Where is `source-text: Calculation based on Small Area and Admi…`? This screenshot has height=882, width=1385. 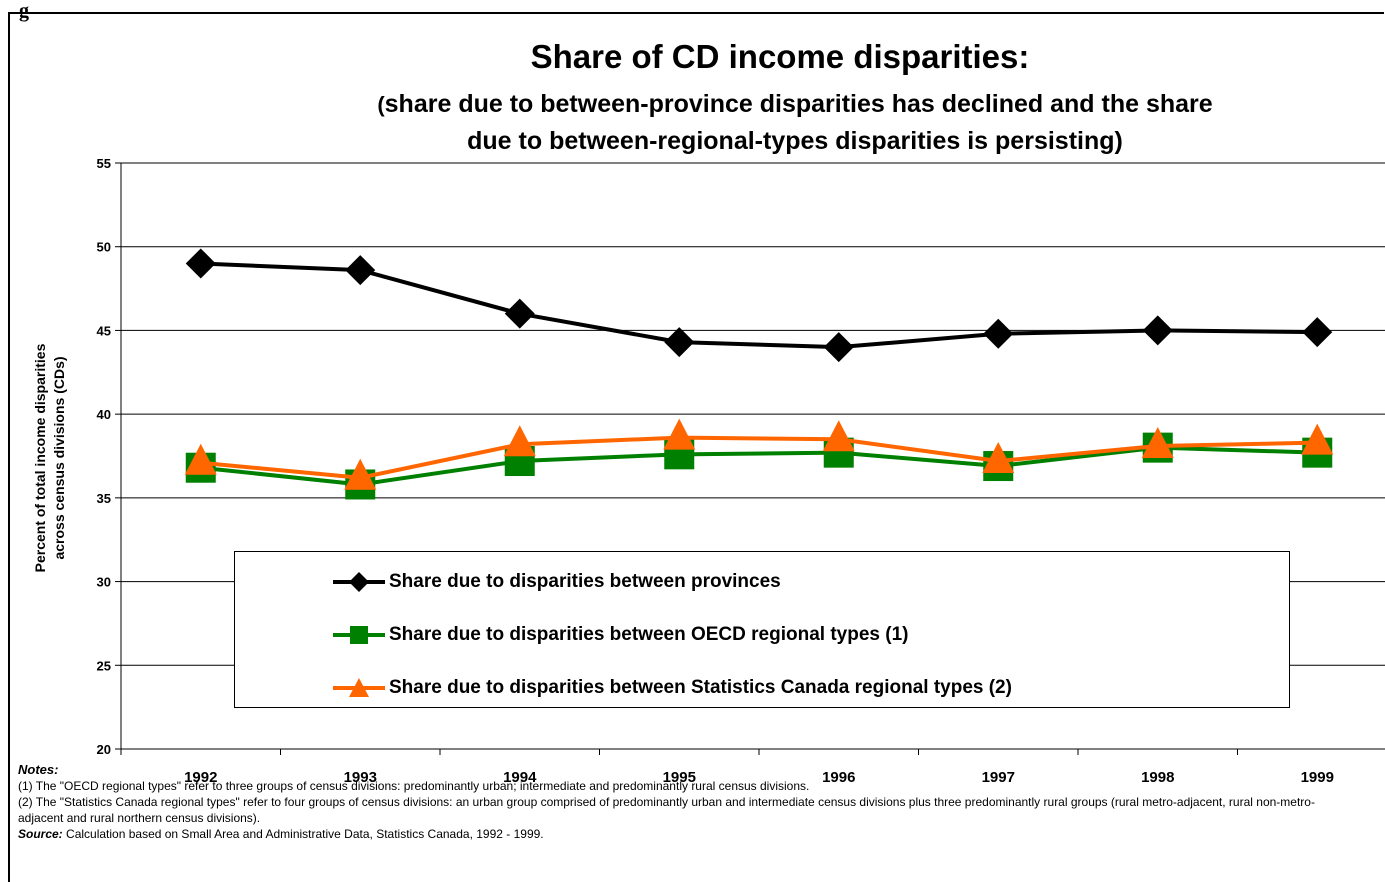 source-text: Calculation based on Small Area and Admi… is located at coordinates (303, 834).